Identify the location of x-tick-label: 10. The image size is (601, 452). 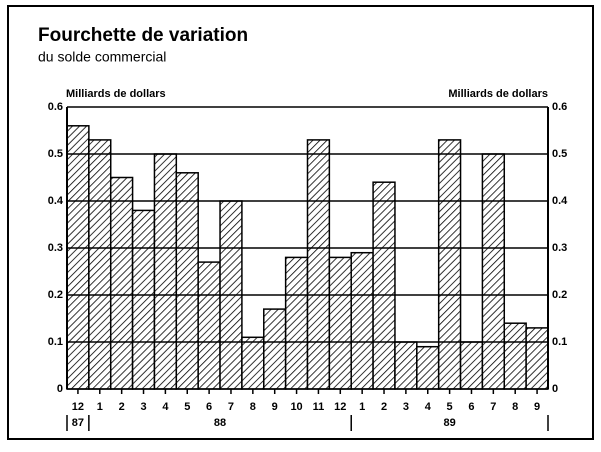
(296, 407).